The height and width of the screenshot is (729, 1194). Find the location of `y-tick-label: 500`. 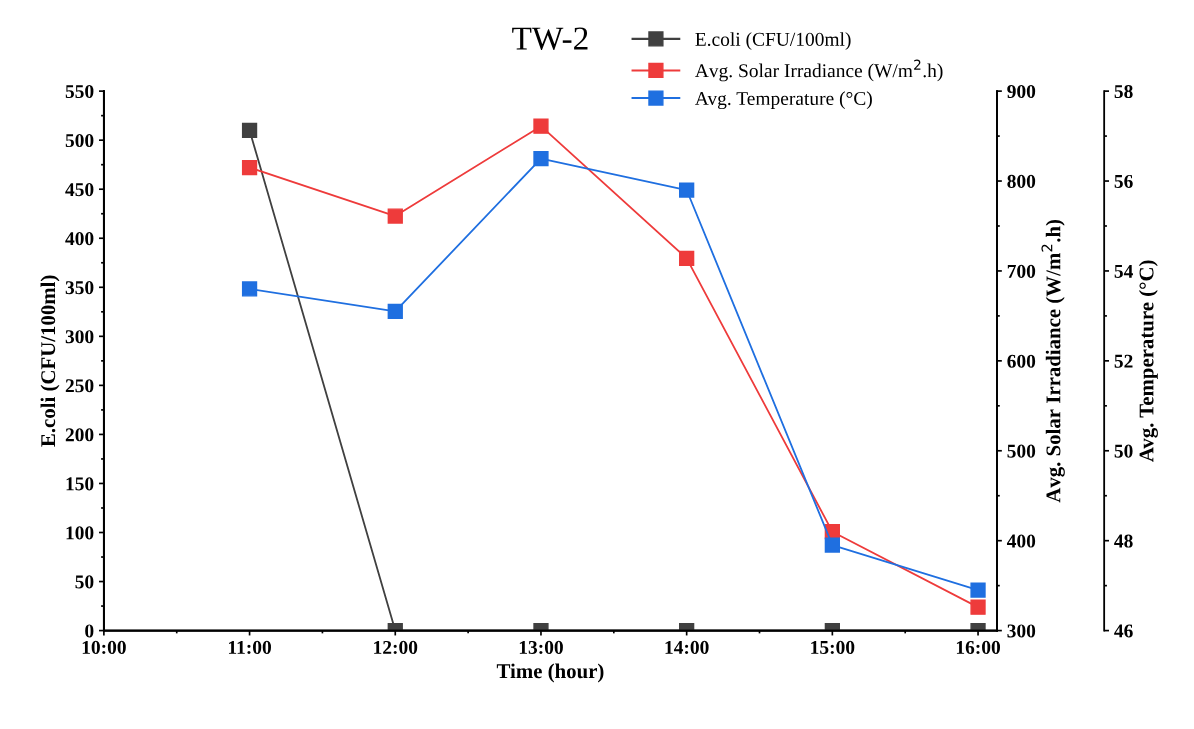

y-tick-label: 500 is located at coordinates (79, 140).